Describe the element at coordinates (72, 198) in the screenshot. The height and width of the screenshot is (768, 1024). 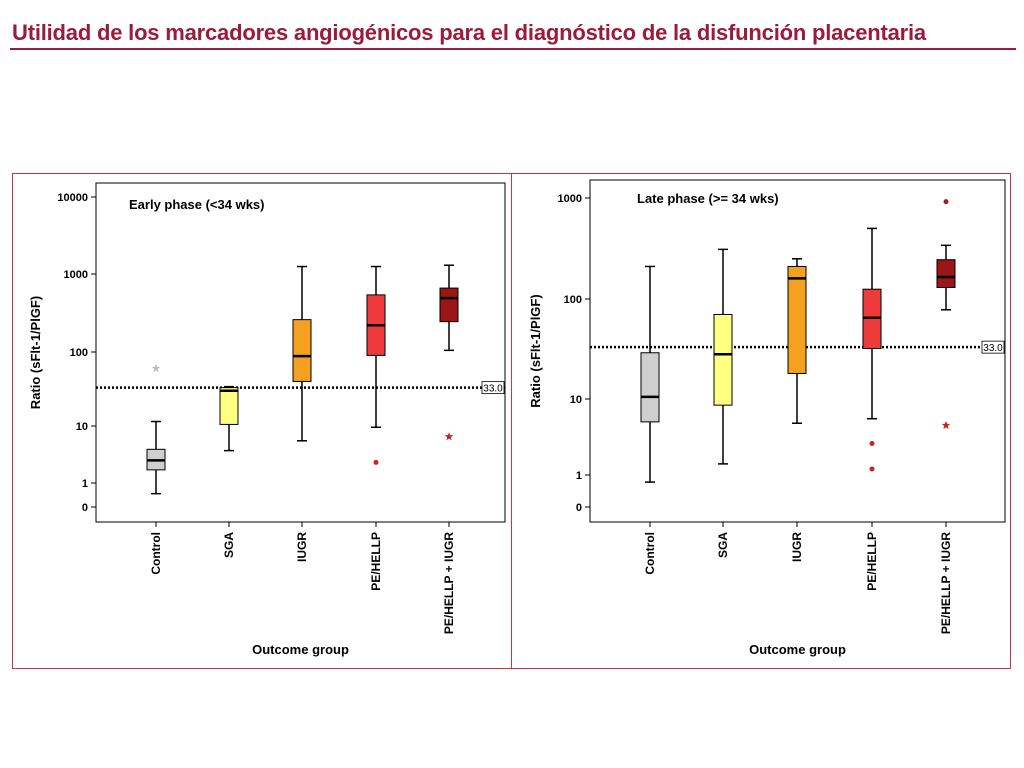
I see `y-tick-label: 10000` at that location.